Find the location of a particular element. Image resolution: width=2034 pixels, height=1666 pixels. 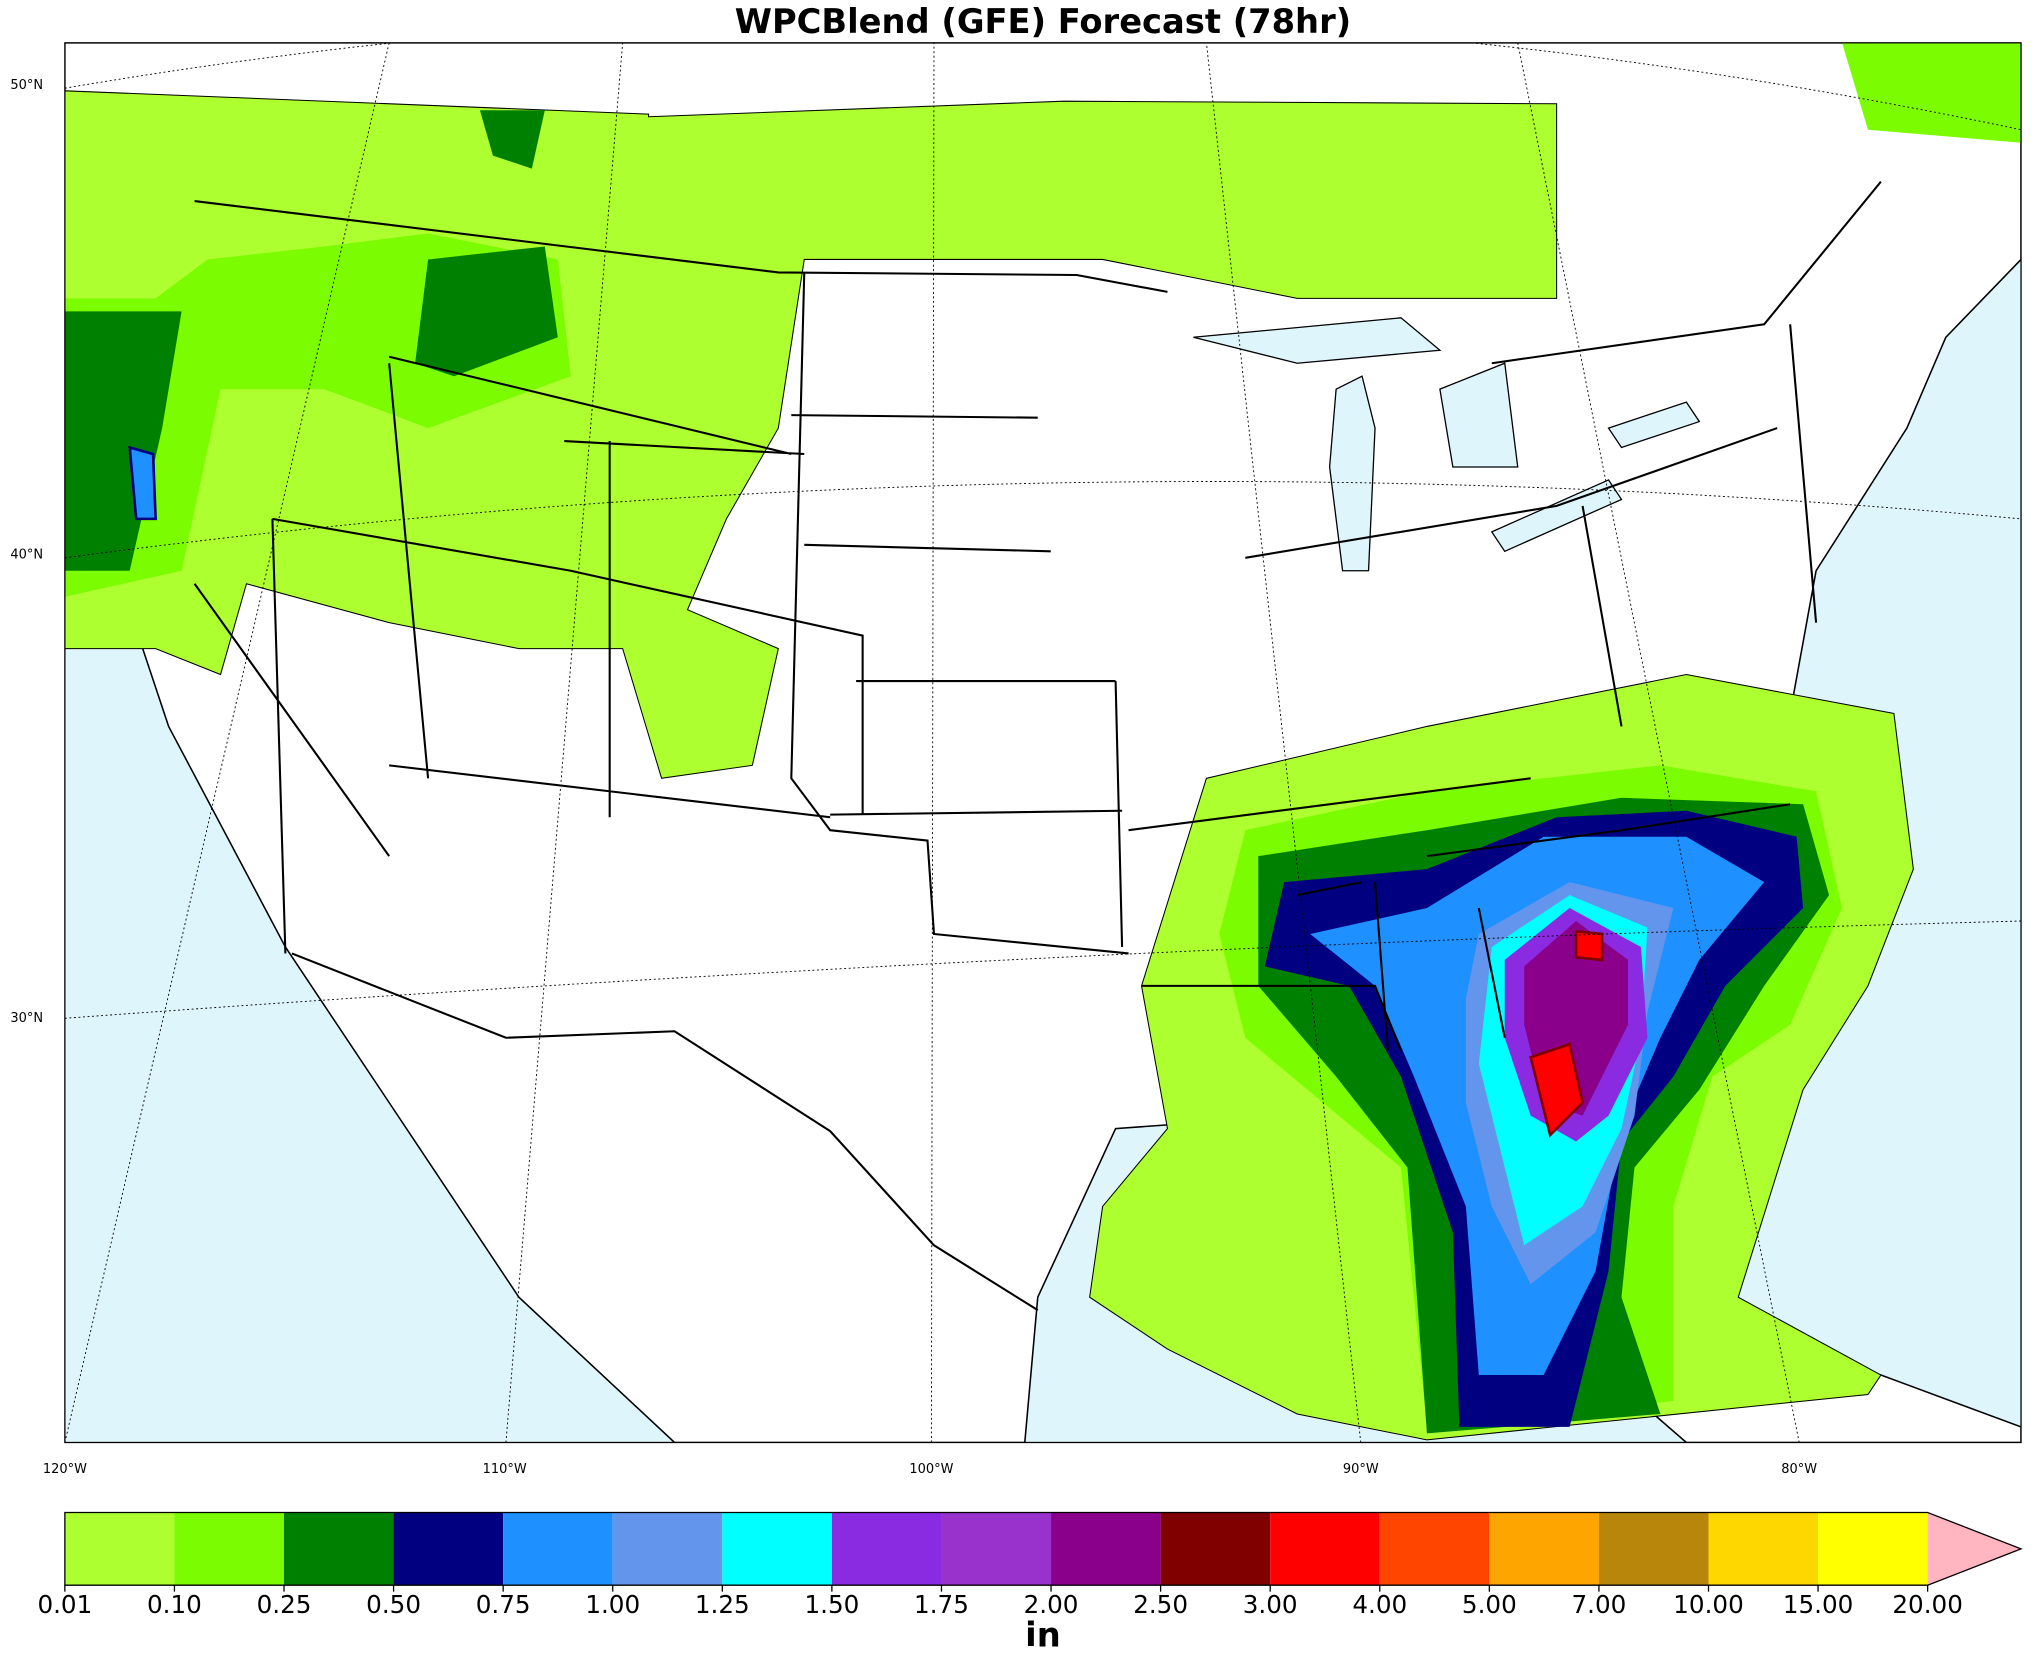

colorbar-tick-label: 0.25 is located at coordinates (284, 1604).